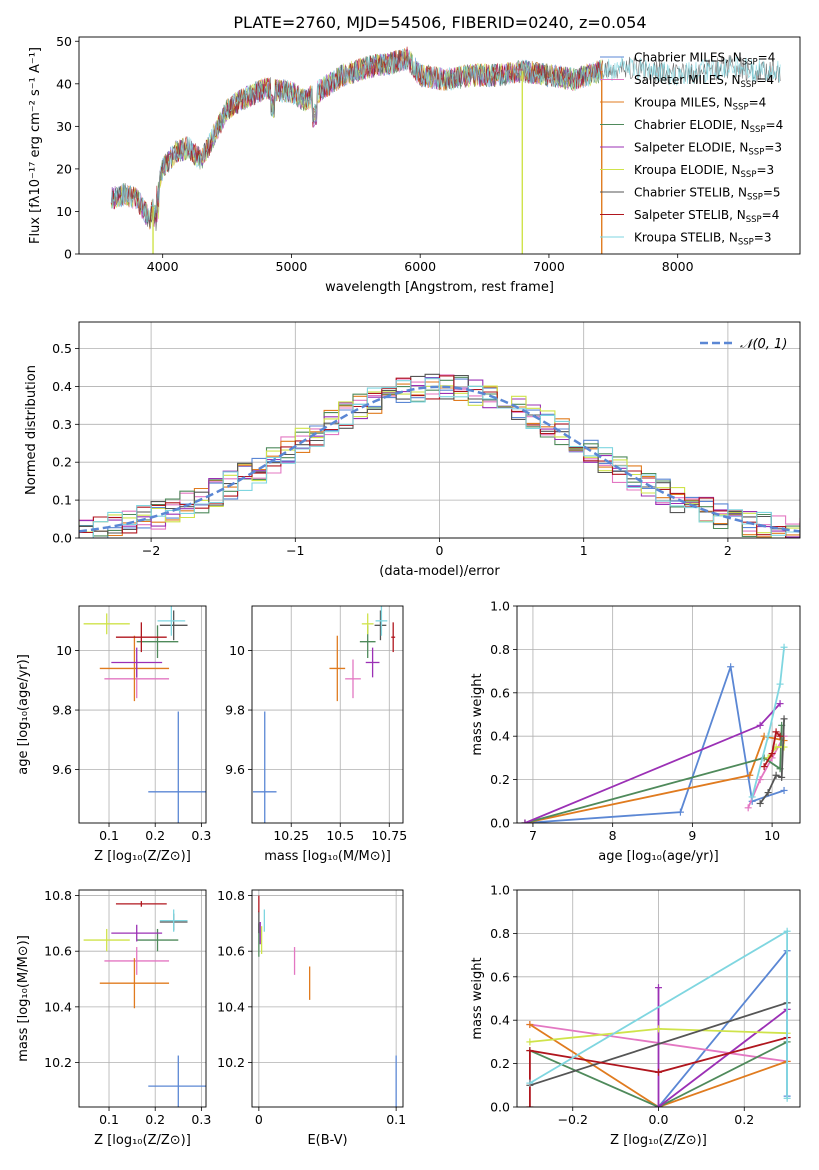 Image resolution: width=819 pixels, height=1170 pixels. Describe the element at coordinates (420, 266) in the screenshot. I see `spectrum-xtick-label: 6000` at that location.